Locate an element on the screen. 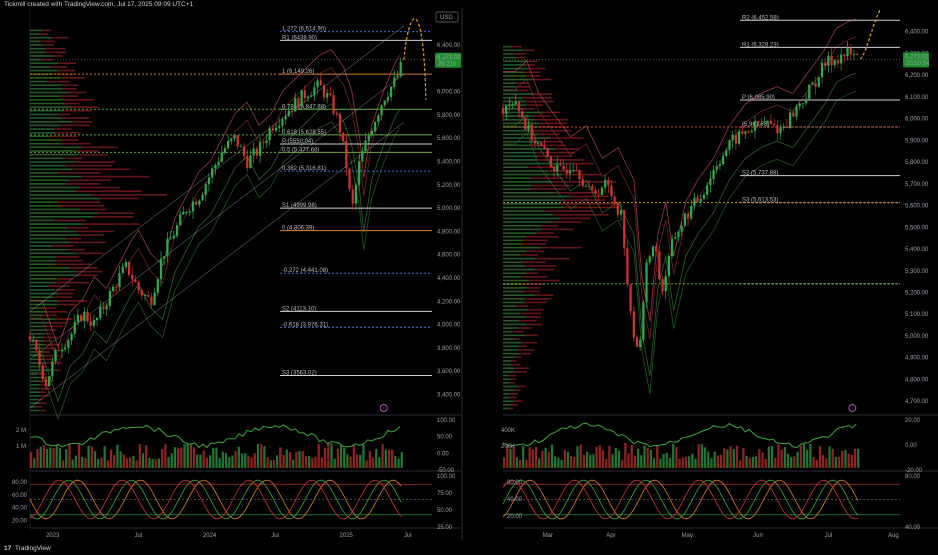  price-axis-label: 4,200.00 is located at coordinates (449, 302).